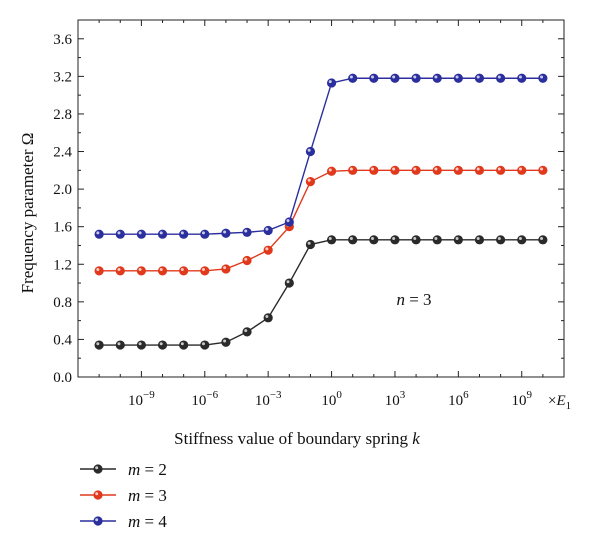 The width and height of the screenshot is (600, 548). Describe the element at coordinates (147, 521) in the screenshot. I see `legend-label: m = 4` at that location.